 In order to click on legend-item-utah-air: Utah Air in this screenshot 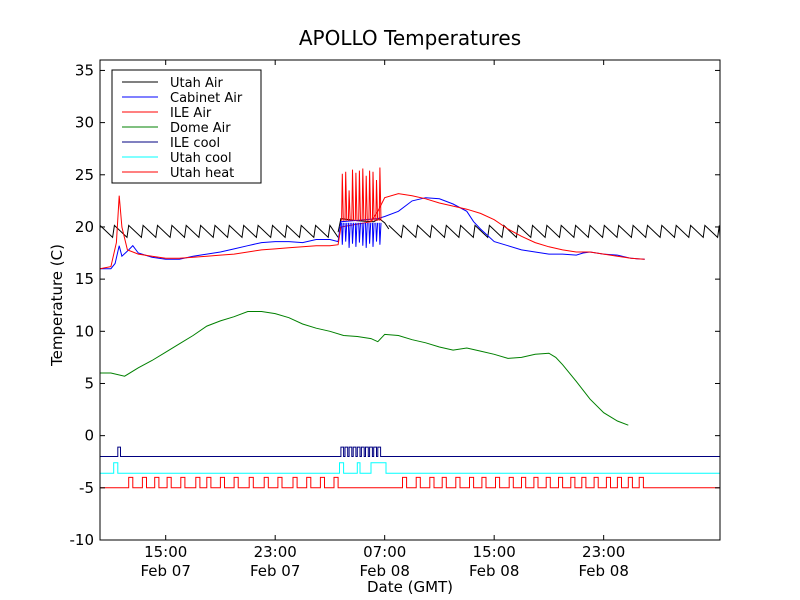, I will do `click(172, 83)`.